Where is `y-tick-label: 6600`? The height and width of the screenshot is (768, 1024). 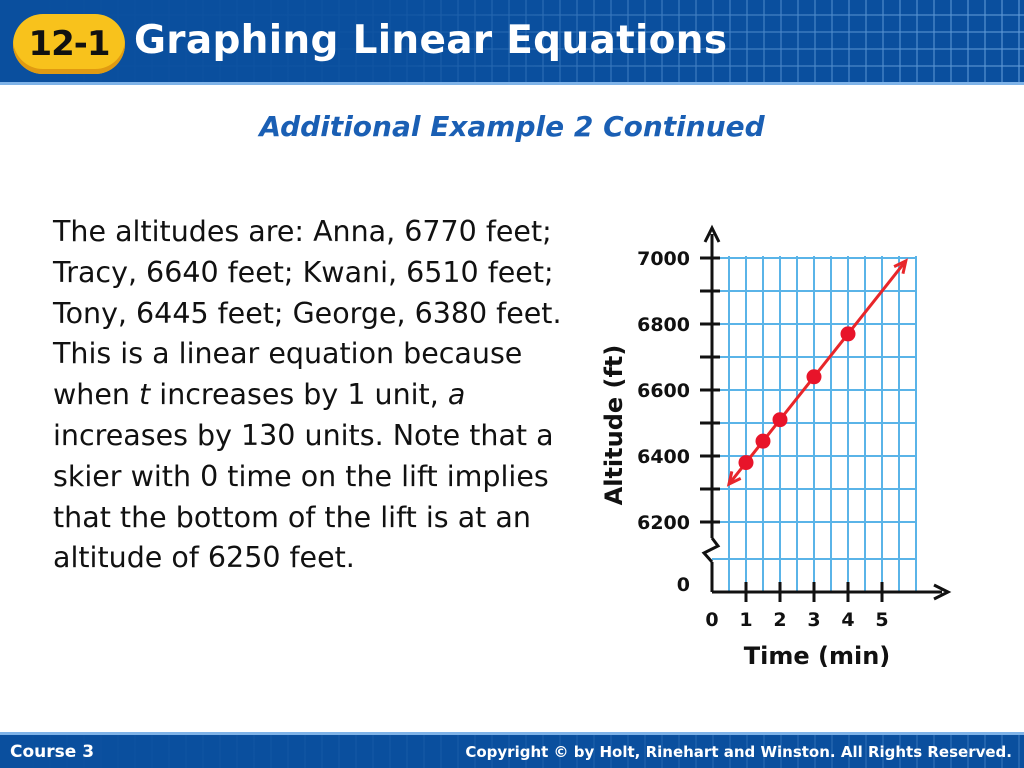
y-tick-label: 6600 is located at coordinates (663, 391).